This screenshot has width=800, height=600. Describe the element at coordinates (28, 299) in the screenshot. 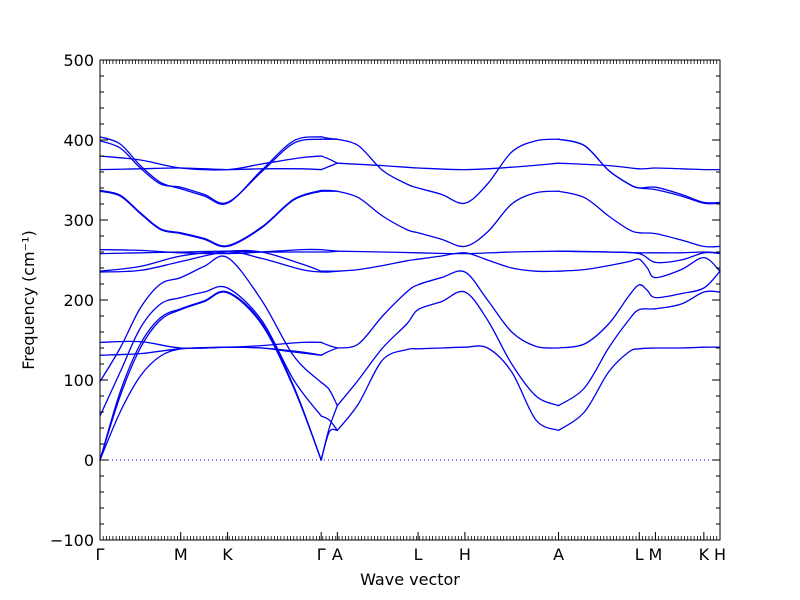

I see `y-axis-label: Frequency (cm⁻¹)` at that location.